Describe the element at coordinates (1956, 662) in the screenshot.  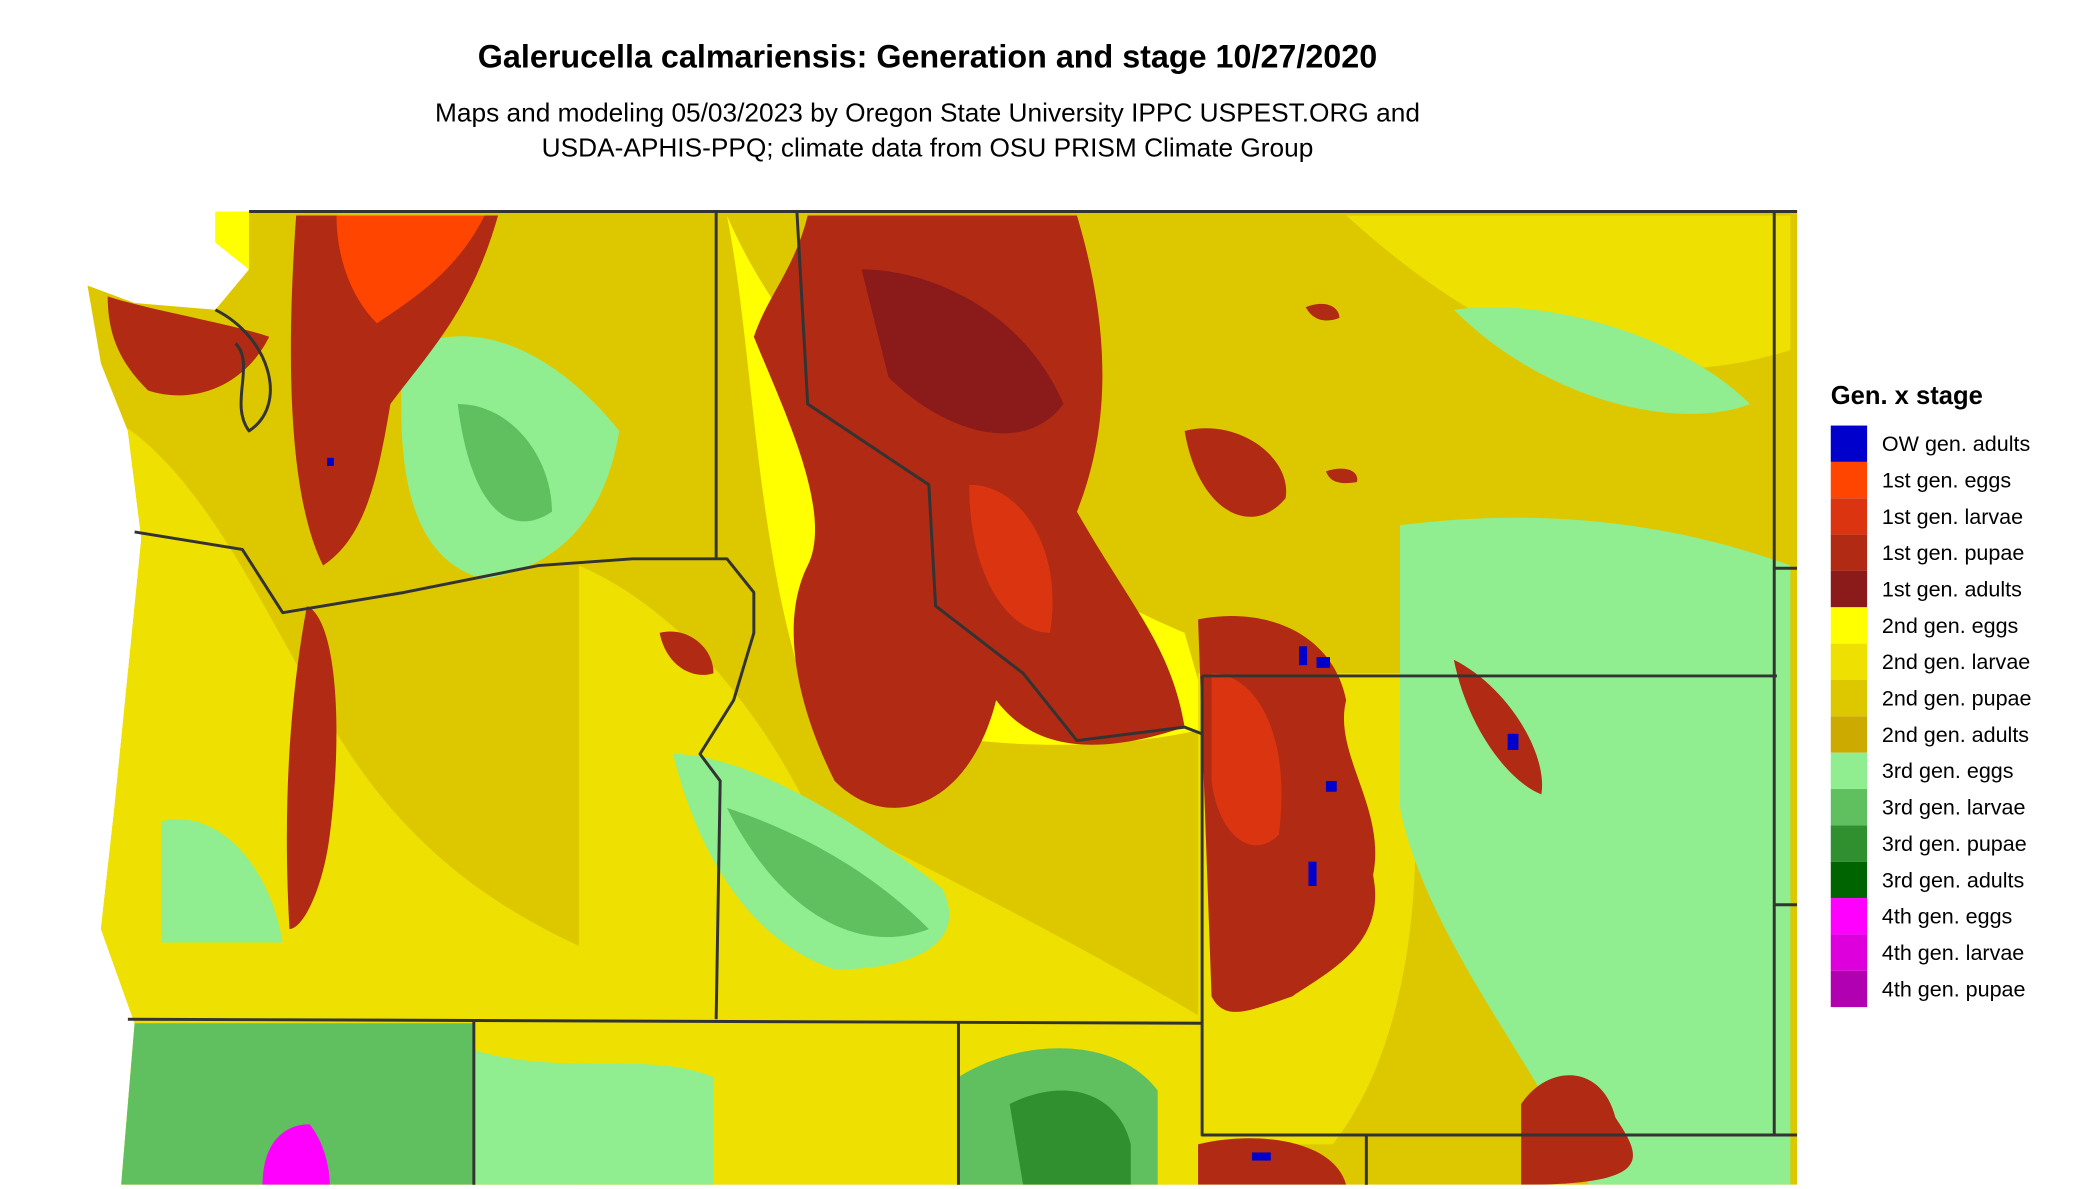
I see `legend-label: 2nd gen. larvae` at that location.